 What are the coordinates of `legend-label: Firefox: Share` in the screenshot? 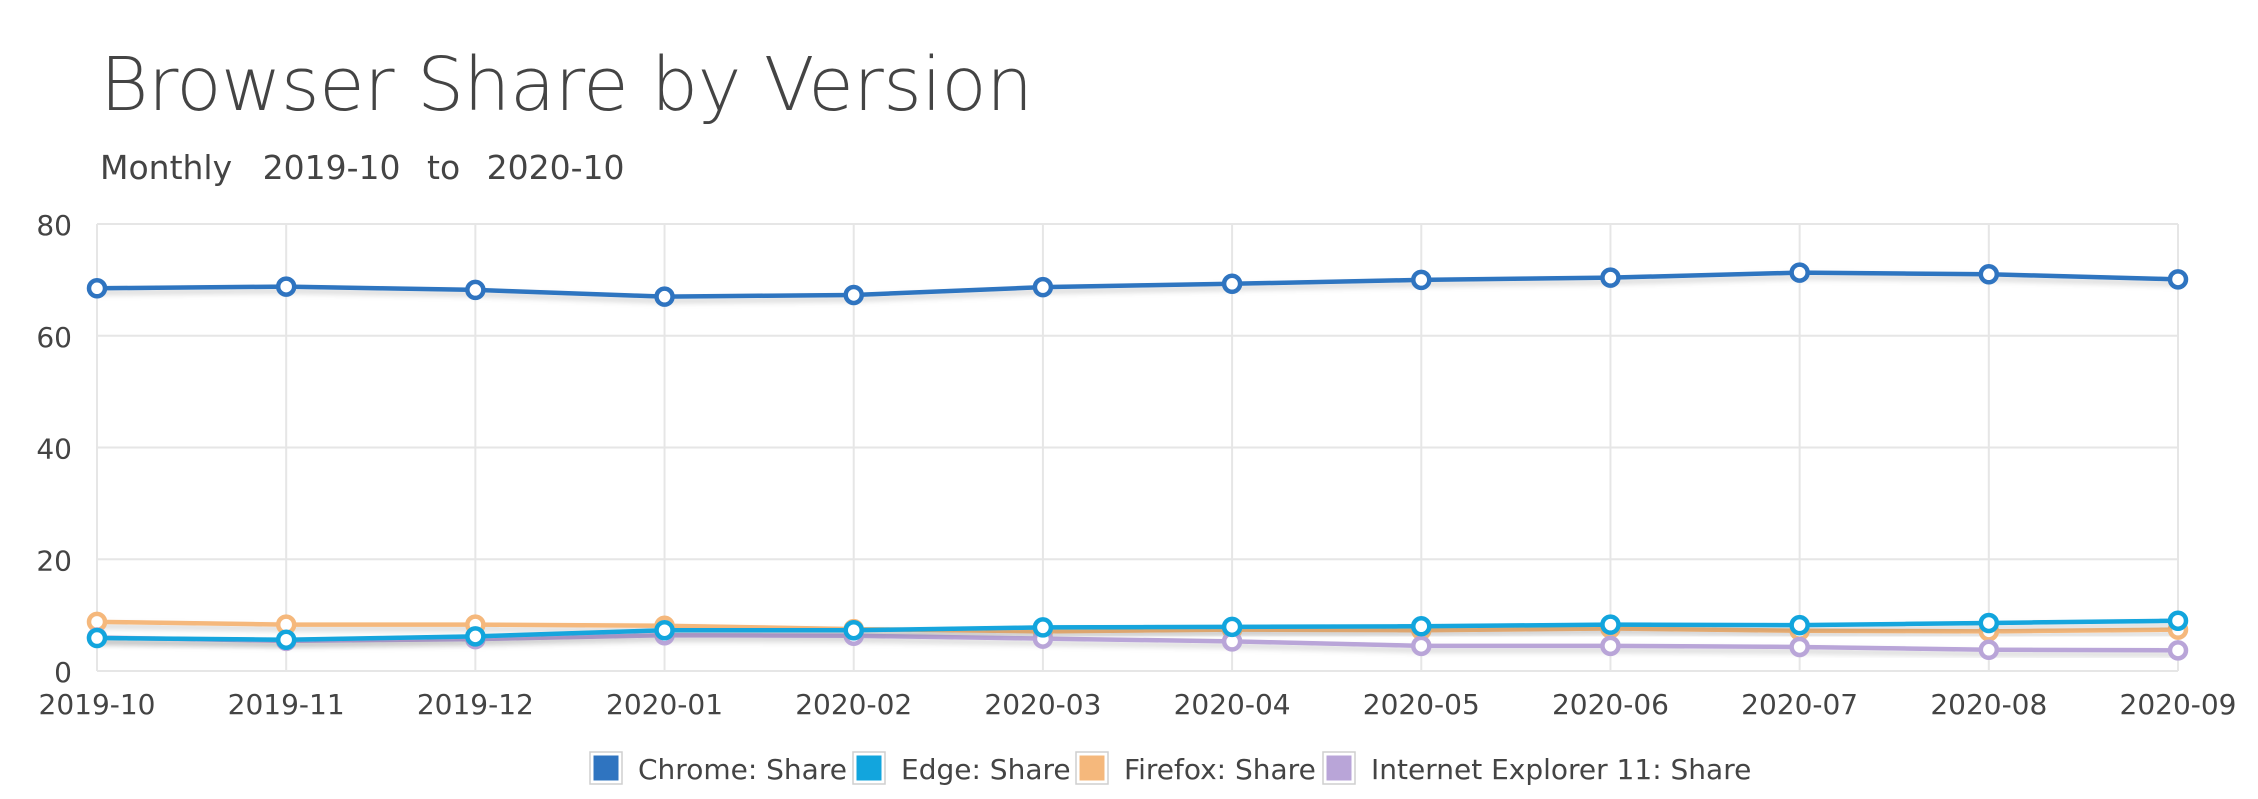 It's located at (1220, 769).